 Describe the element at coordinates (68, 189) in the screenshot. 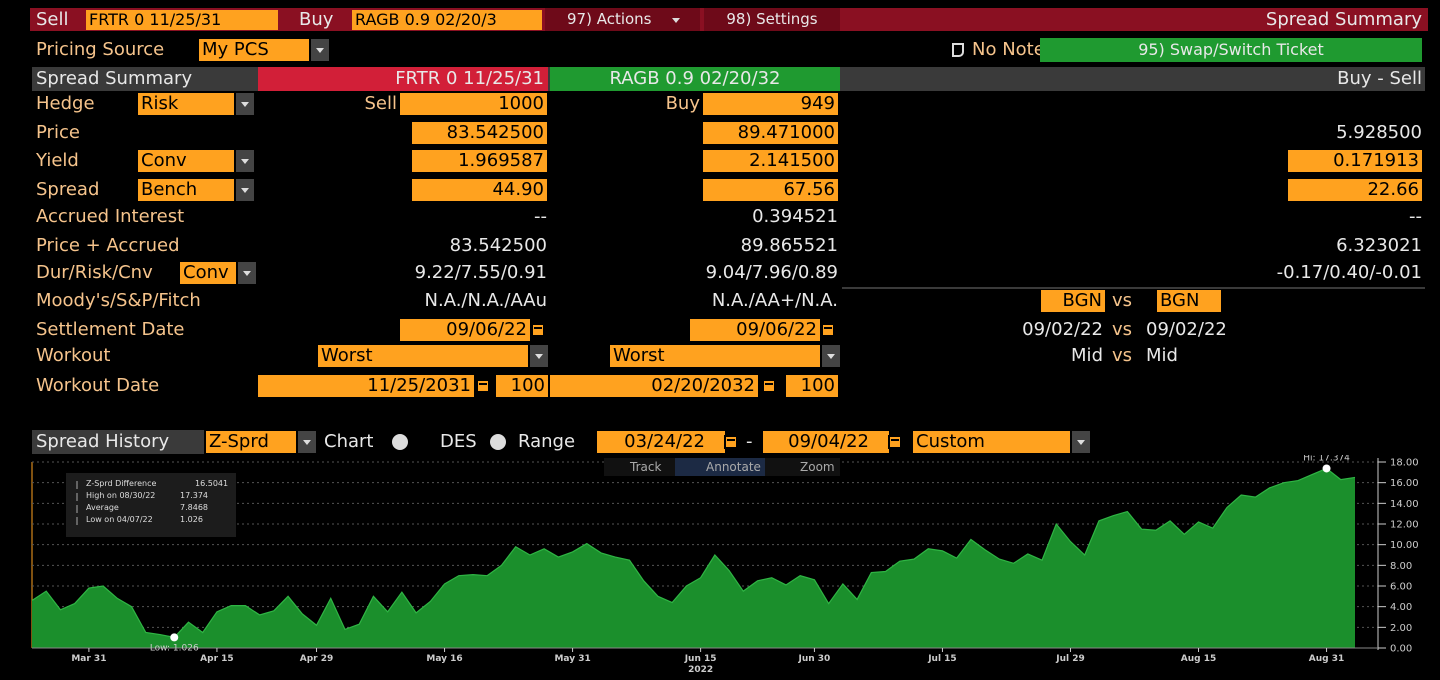

I see `row-label: Spread` at that location.